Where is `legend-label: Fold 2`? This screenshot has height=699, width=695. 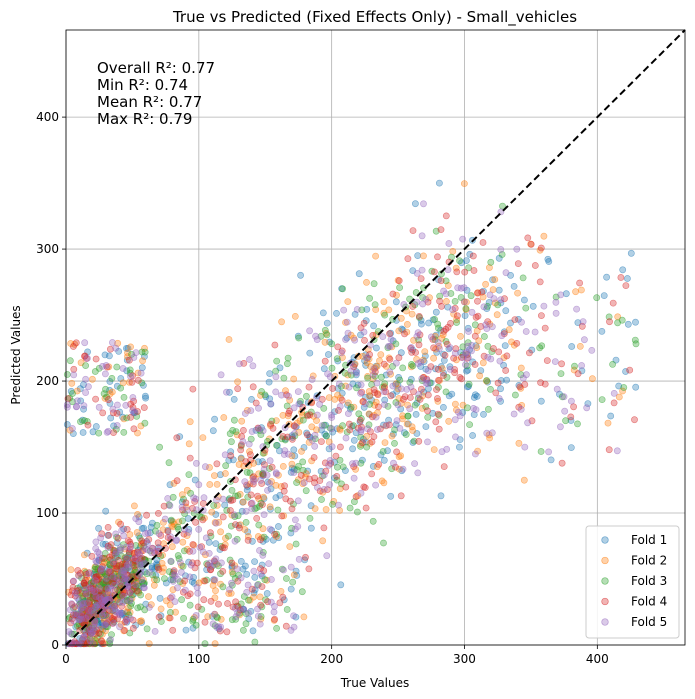 legend-label: Fold 2 is located at coordinates (649, 561).